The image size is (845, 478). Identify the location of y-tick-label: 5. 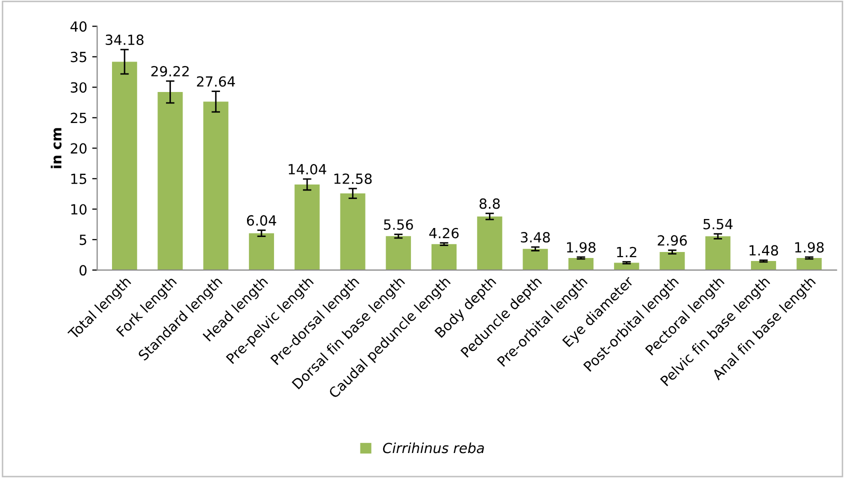
(83, 240).